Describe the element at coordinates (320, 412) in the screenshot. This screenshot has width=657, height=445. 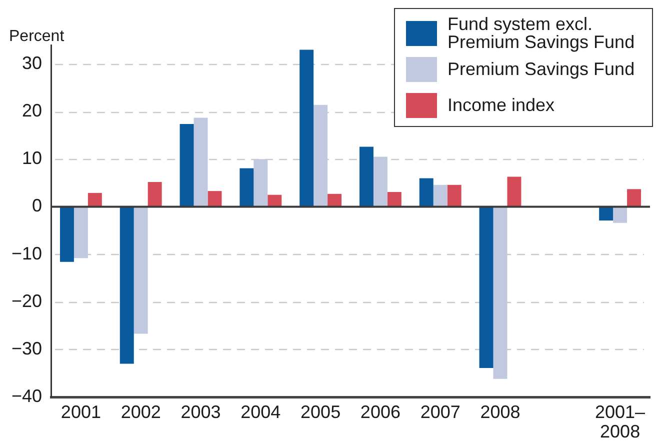
I see `x-tick-label: 2005` at that location.